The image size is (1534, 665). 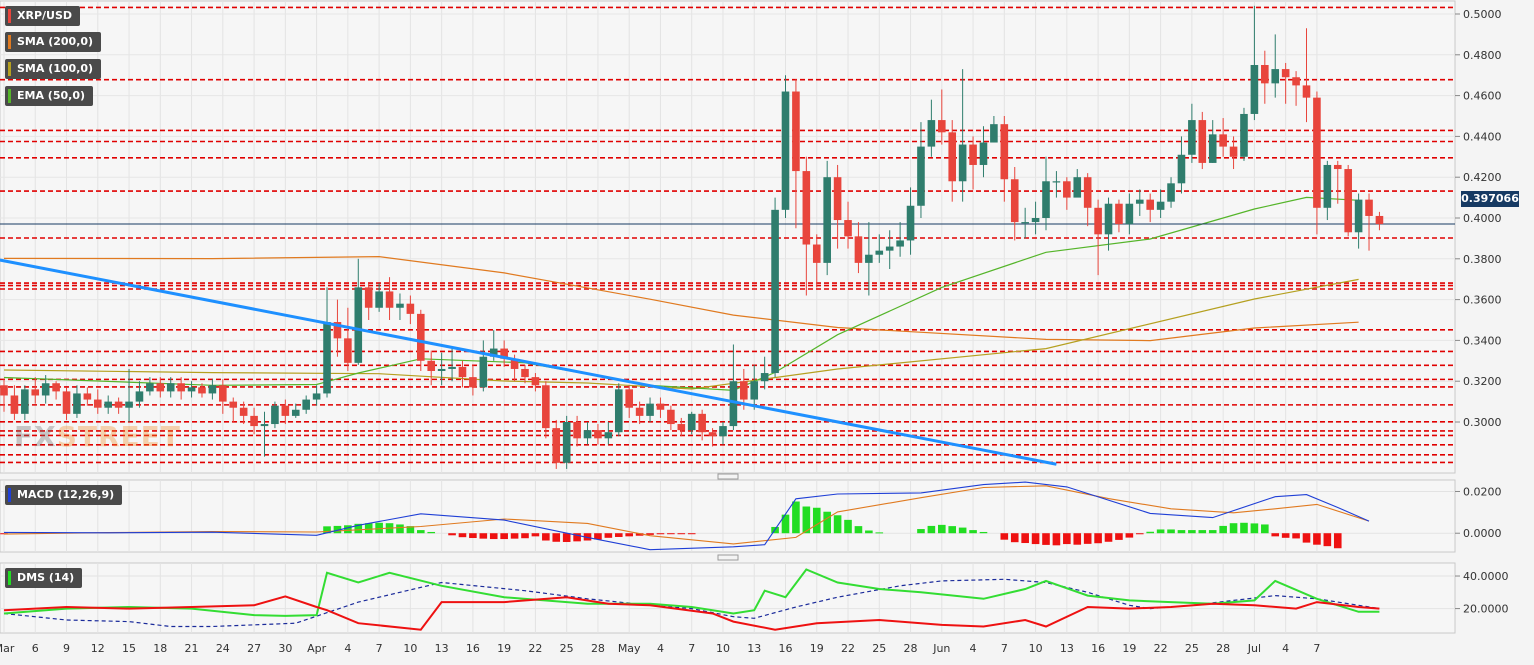 What do you see at coordinates (98, 648) in the screenshot?
I see `x-tick-label: 12` at bounding box center [98, 648].